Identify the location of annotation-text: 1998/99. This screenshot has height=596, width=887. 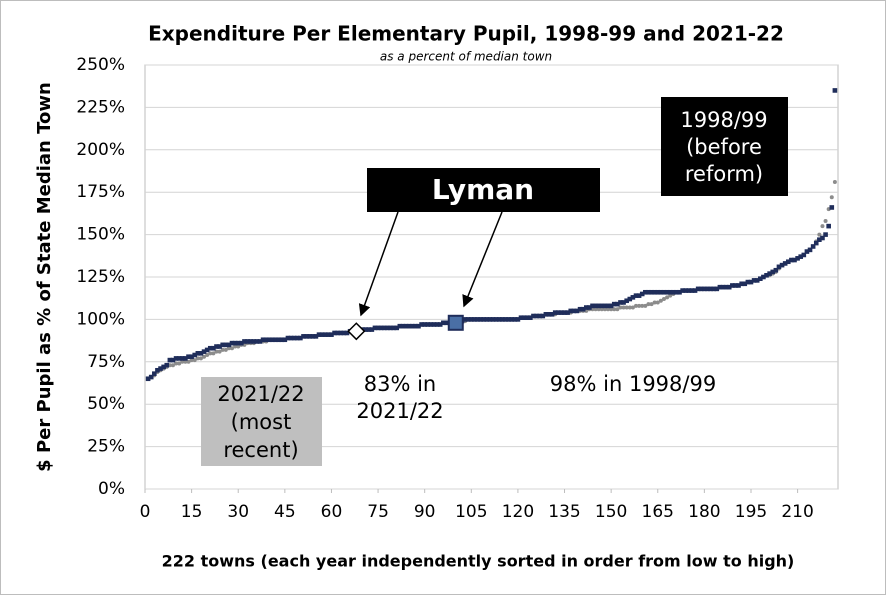
(723, 120).